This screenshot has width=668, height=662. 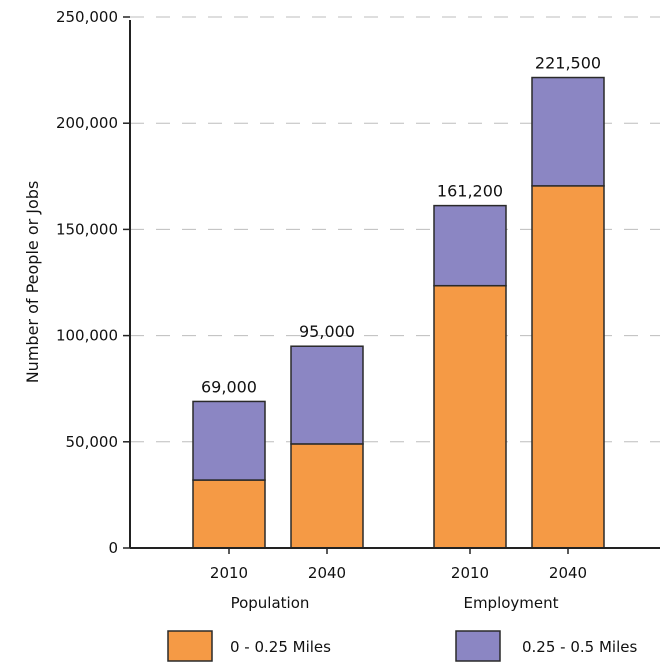 I want to click on legend-label: 0 - 0.25 Miles, so click(x=280, y=647).